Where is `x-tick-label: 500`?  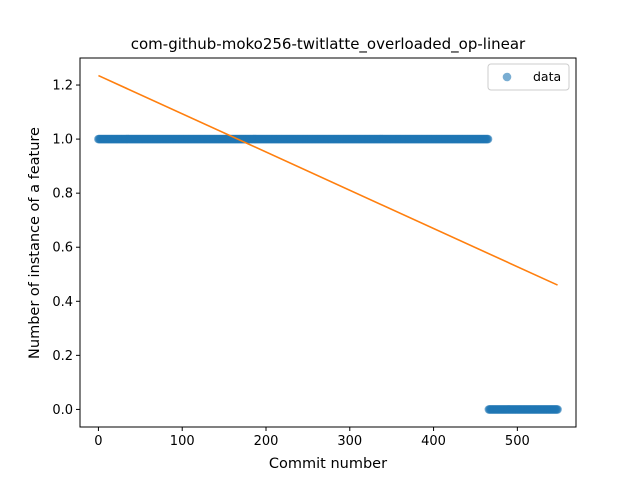
x-tick-label: 500 is located at coordinates (517, 441).